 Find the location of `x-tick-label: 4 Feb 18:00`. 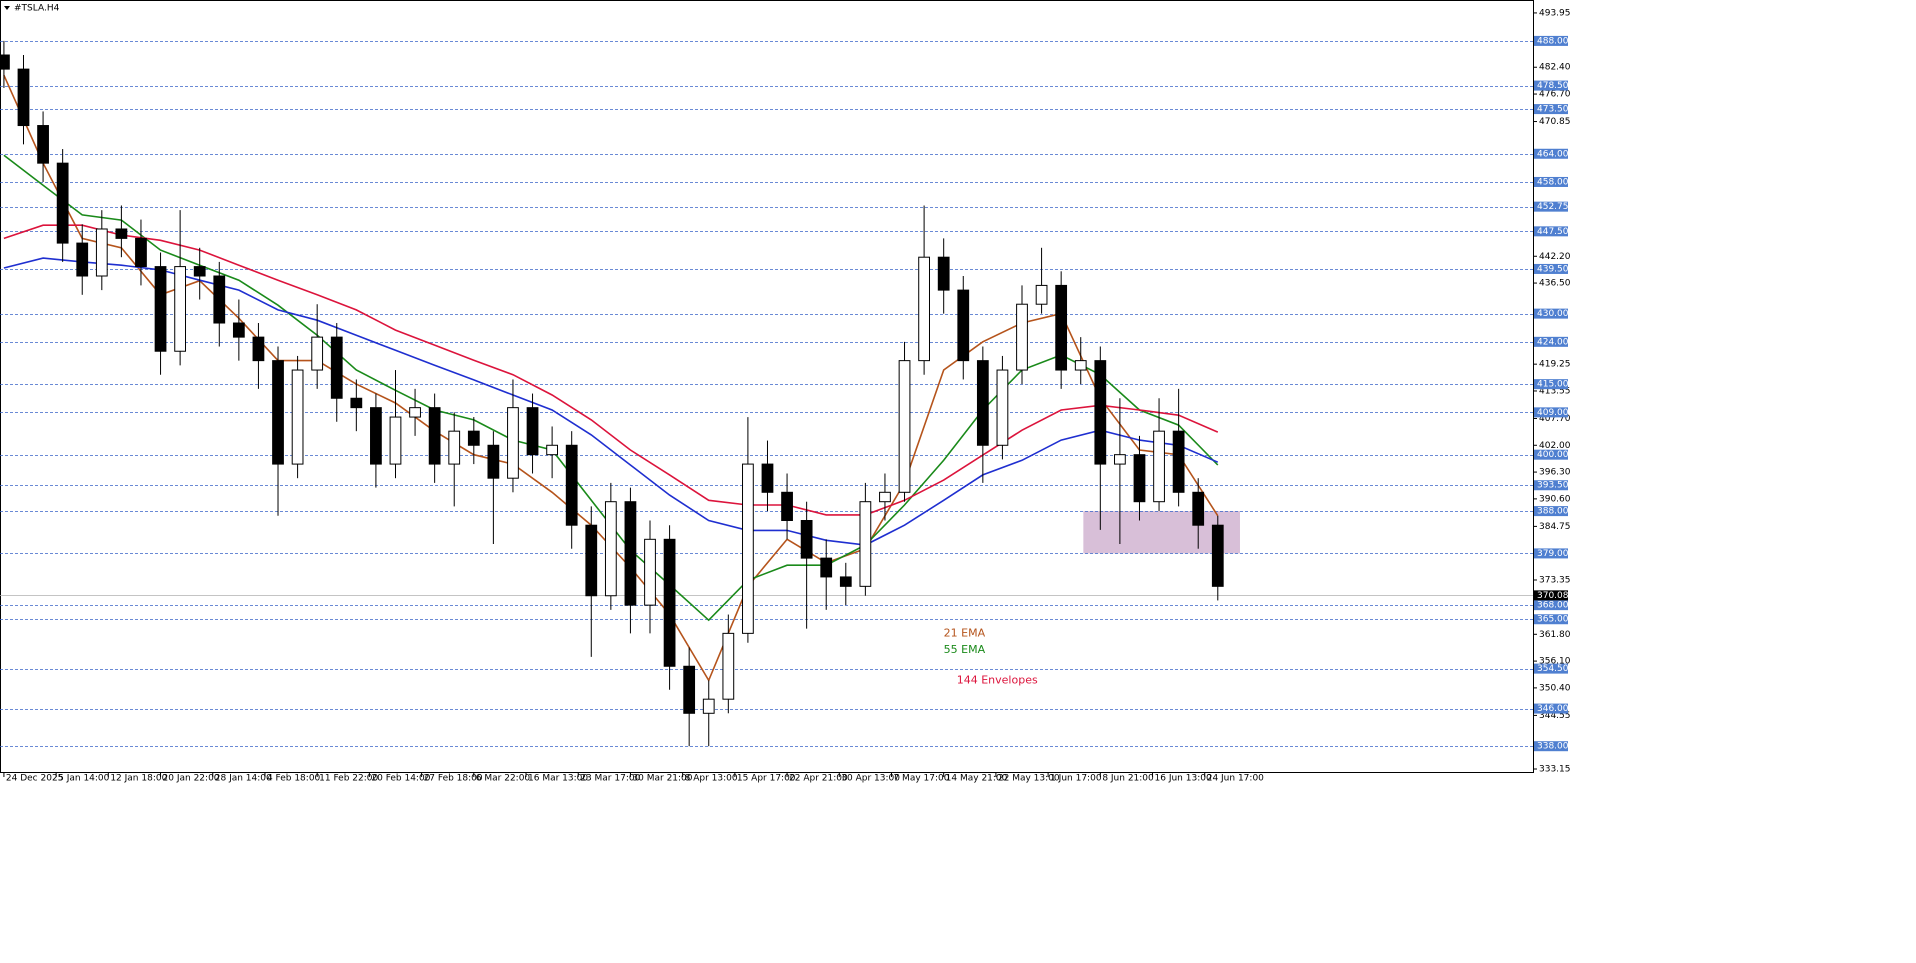

x-tick-label: 4 Feb 18:00 is located at coordinates (294, 779).